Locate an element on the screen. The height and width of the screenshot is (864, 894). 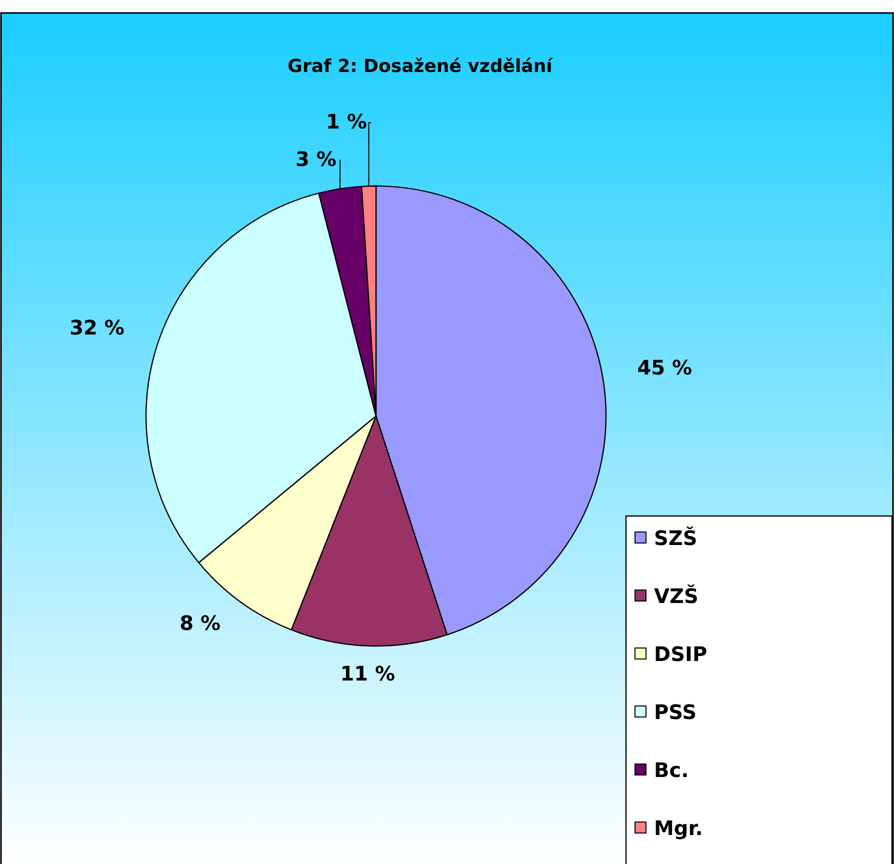
legend-label: PSS is located at coordinates (675, 712).